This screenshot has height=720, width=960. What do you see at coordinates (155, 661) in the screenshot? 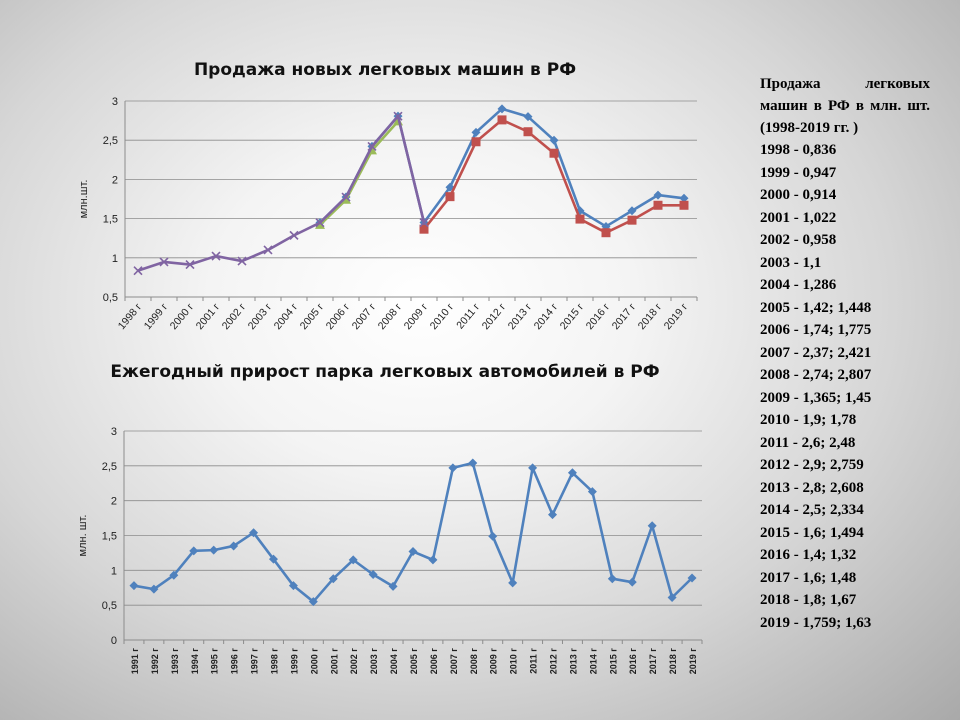
I see `x-tick-label: 1992 г` at bounding box center [155, 661].